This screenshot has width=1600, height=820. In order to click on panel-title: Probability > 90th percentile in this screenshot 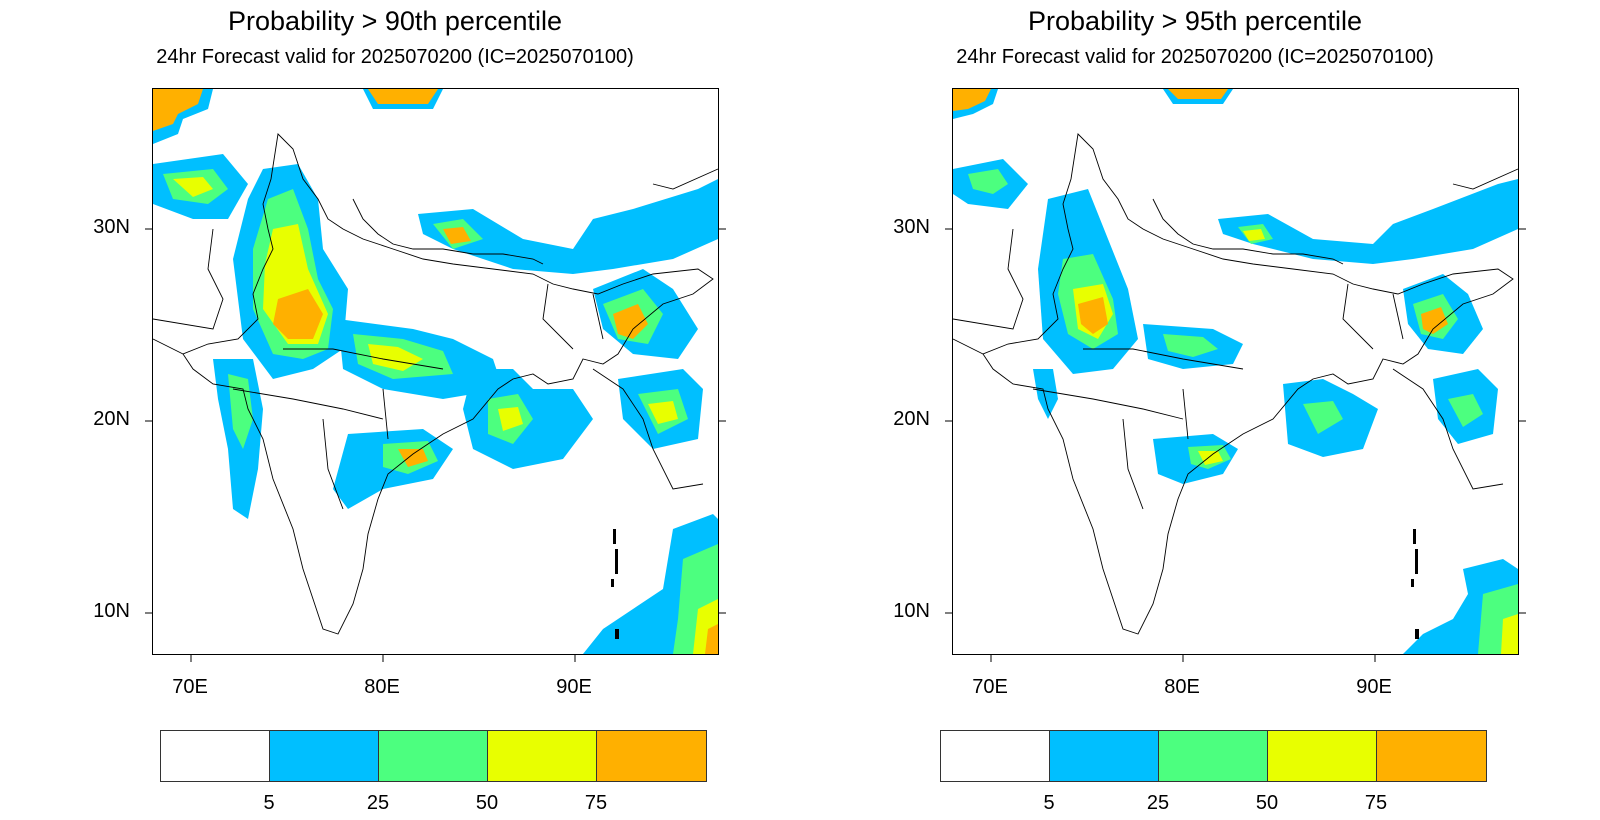, I will do `click(395, 21)`.